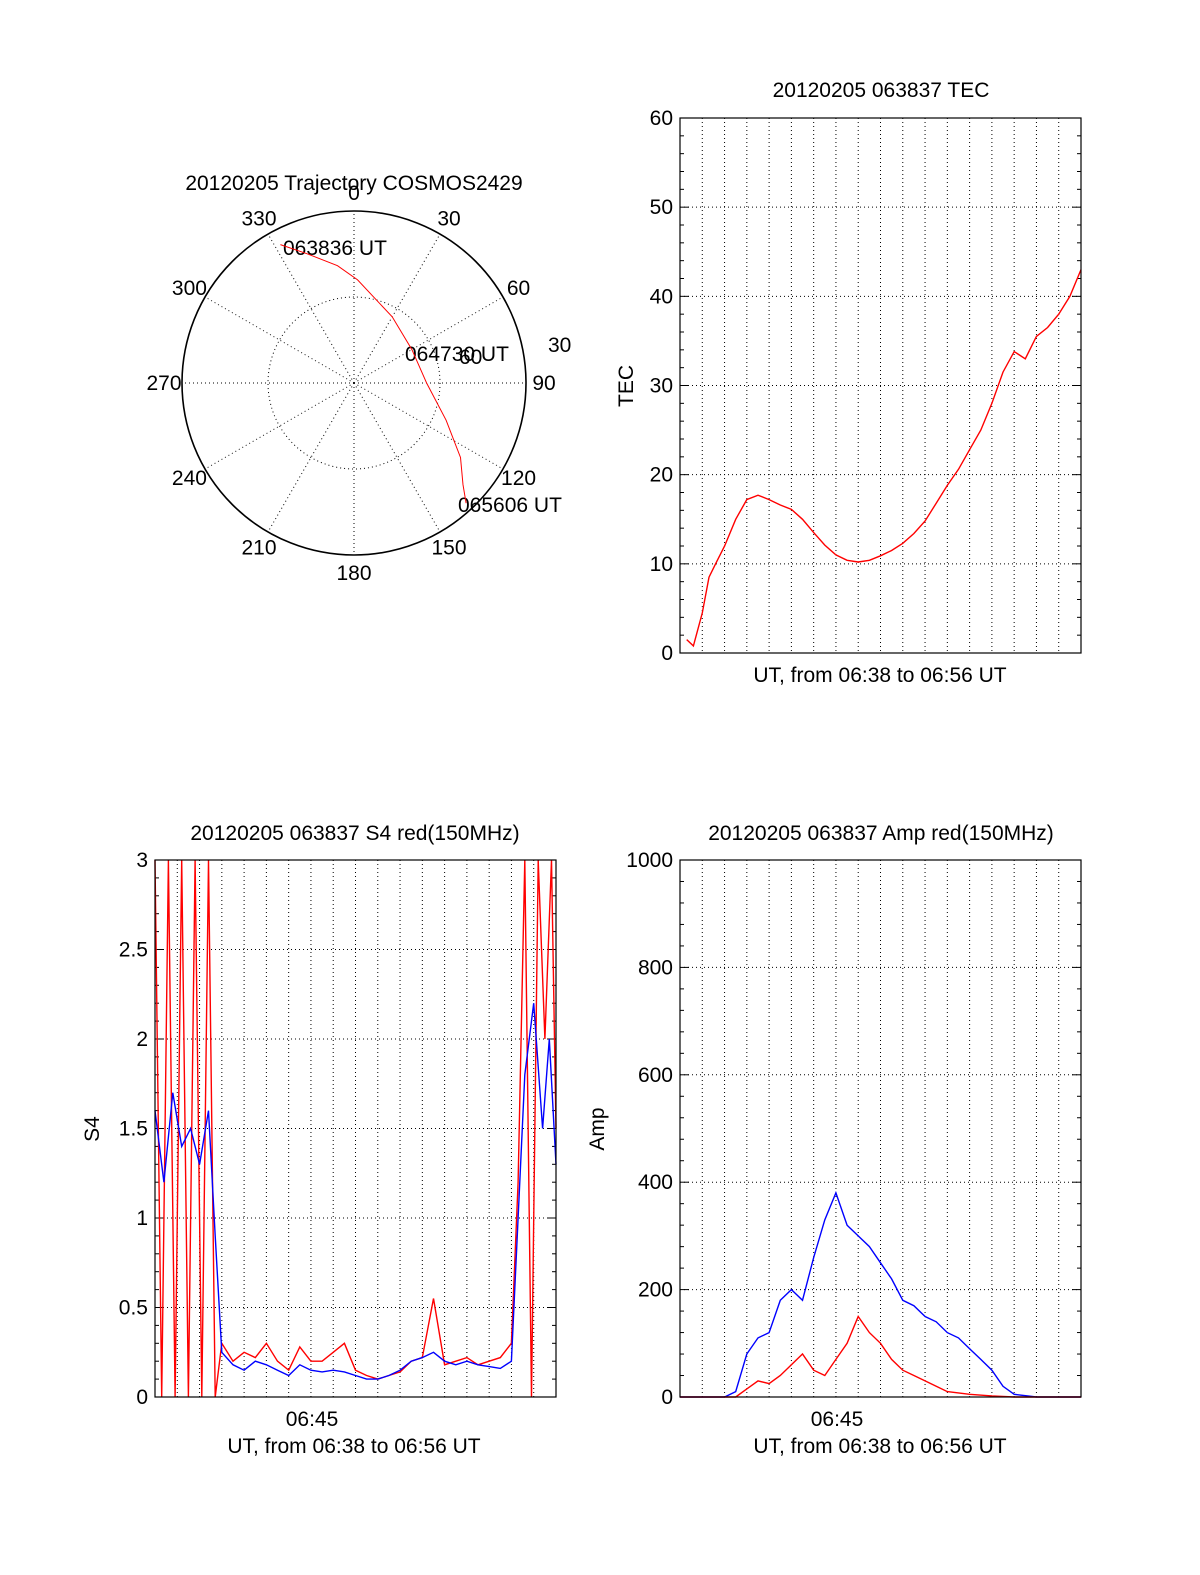  Describe the element at coordinates (133, 1308) in the screenshot. I see `y-tick-label: 0.5` at that location.